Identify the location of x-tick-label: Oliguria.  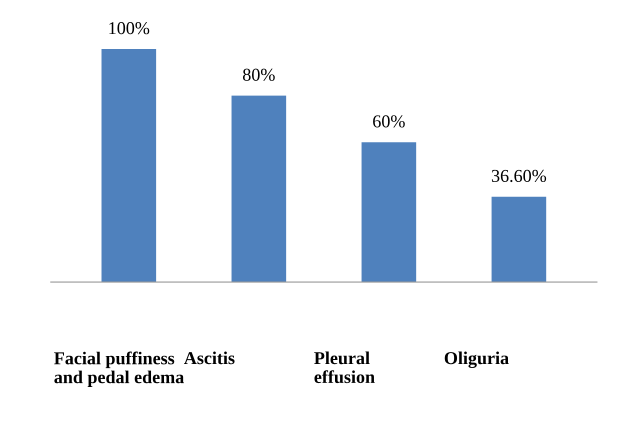
(476, 360).